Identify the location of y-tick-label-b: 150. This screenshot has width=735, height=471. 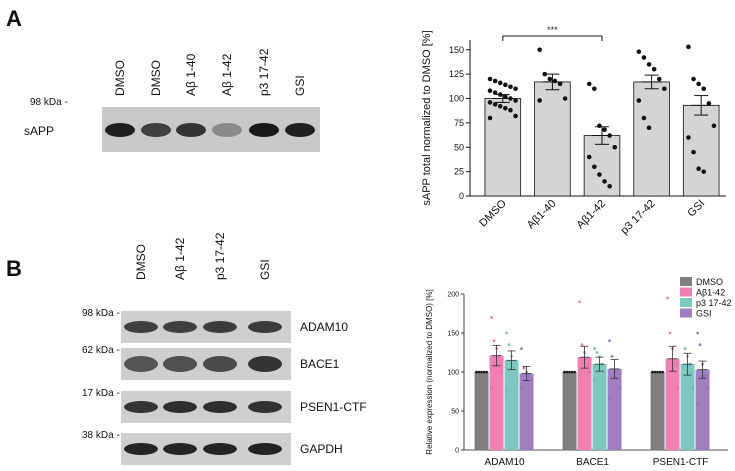
(453, 334).